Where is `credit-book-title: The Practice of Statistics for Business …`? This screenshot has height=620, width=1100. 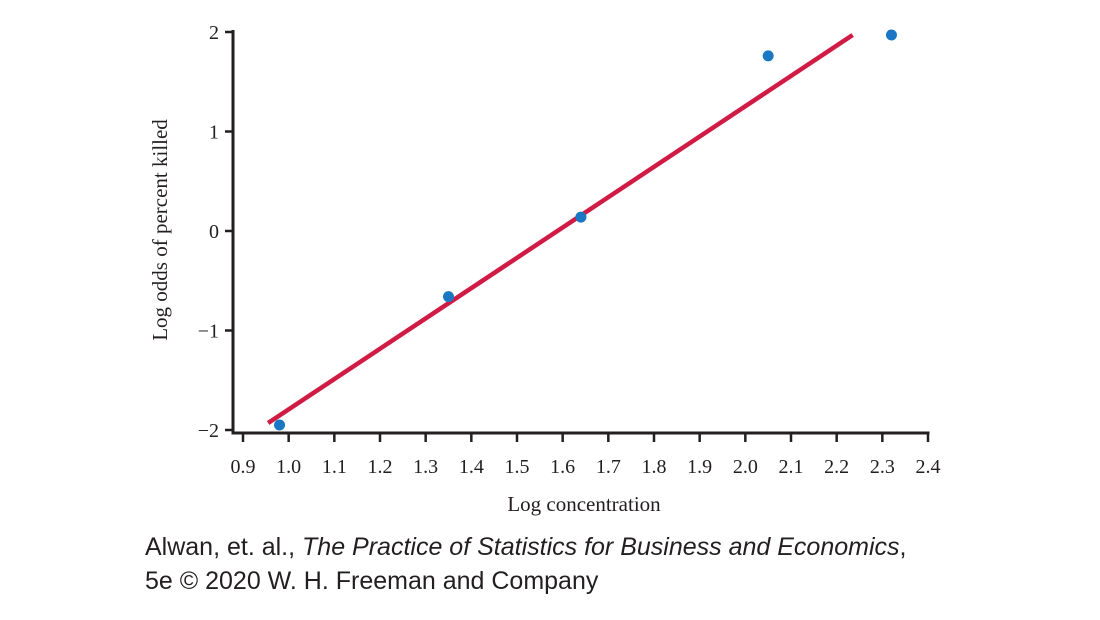 credit-book-title: The Practice of Statistics for Business … is located at coordinates (601, 547).